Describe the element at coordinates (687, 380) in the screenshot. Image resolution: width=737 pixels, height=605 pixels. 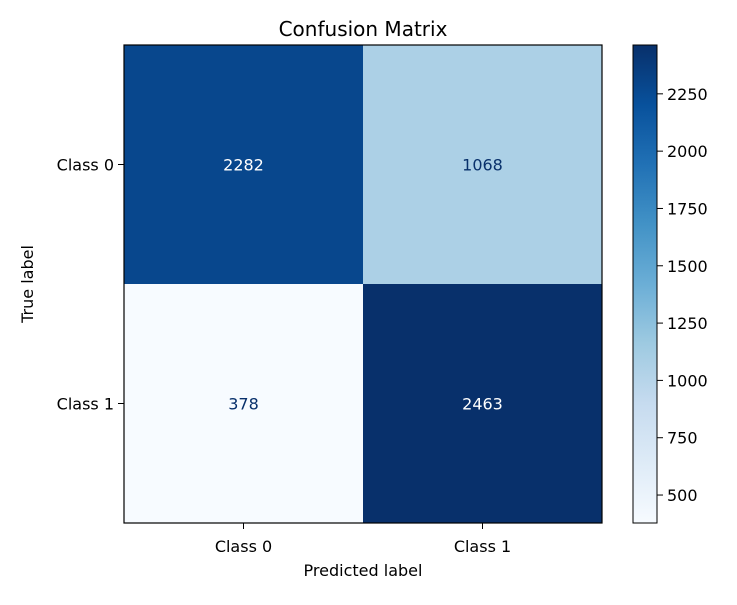
I see `colorbar-tick-label: 1000` at that location.